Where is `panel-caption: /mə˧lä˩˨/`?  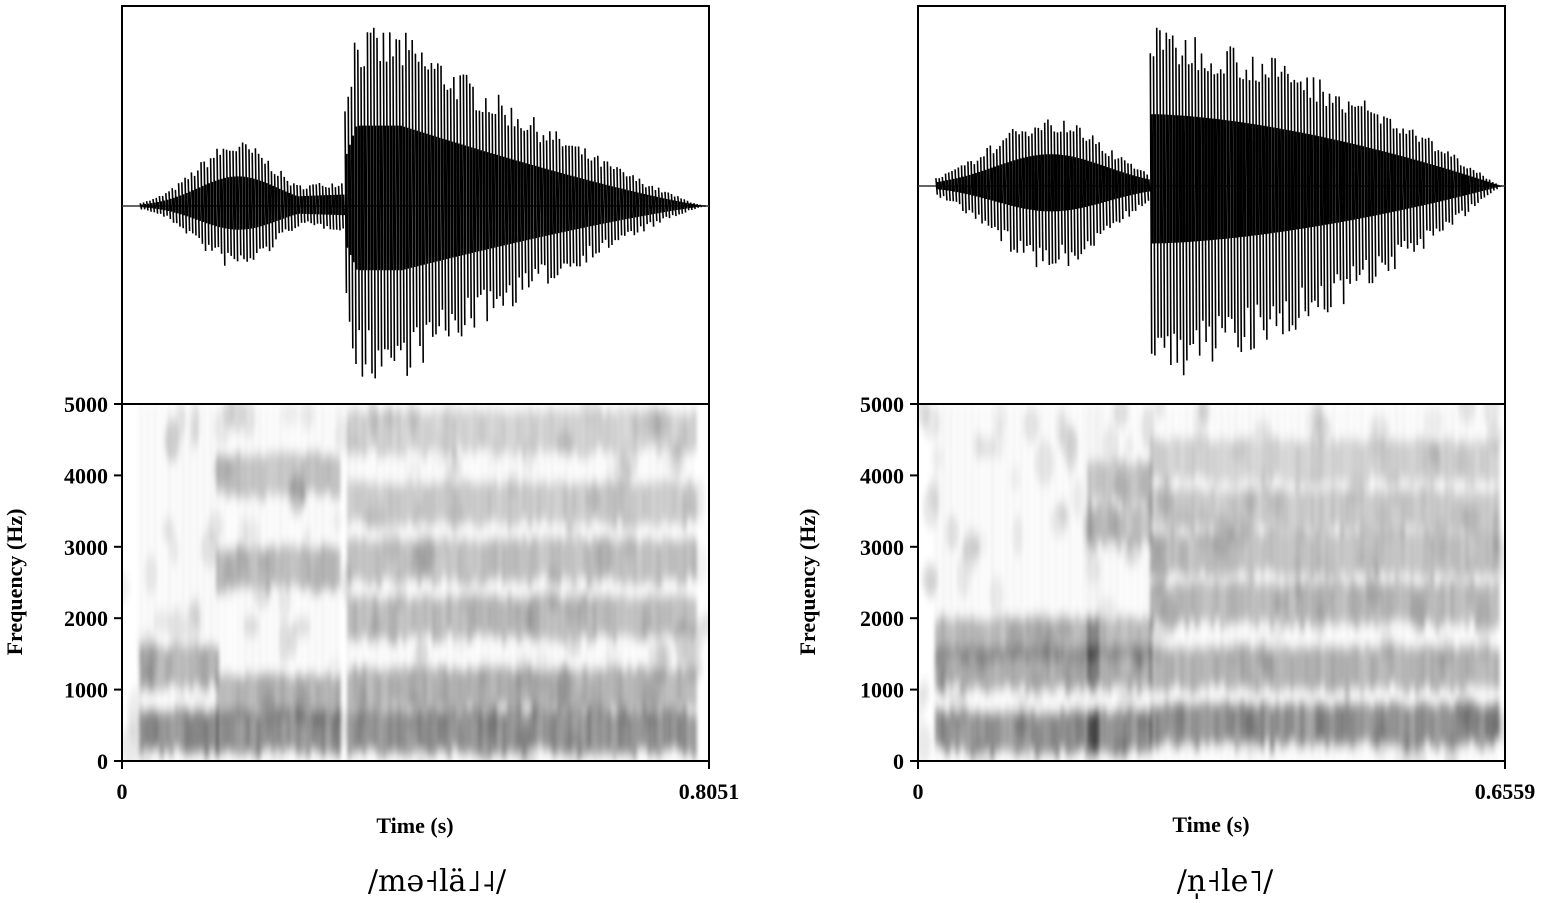
panel-caption: /mə˧lä˩˨/ is located at coordinates (437, 881).